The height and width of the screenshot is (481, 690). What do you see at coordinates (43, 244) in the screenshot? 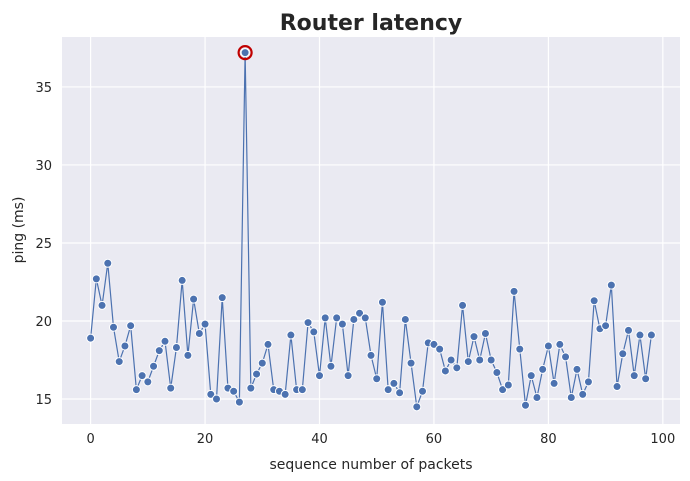
I see `y-tick-label: 25` at bounding box center [43, 244].